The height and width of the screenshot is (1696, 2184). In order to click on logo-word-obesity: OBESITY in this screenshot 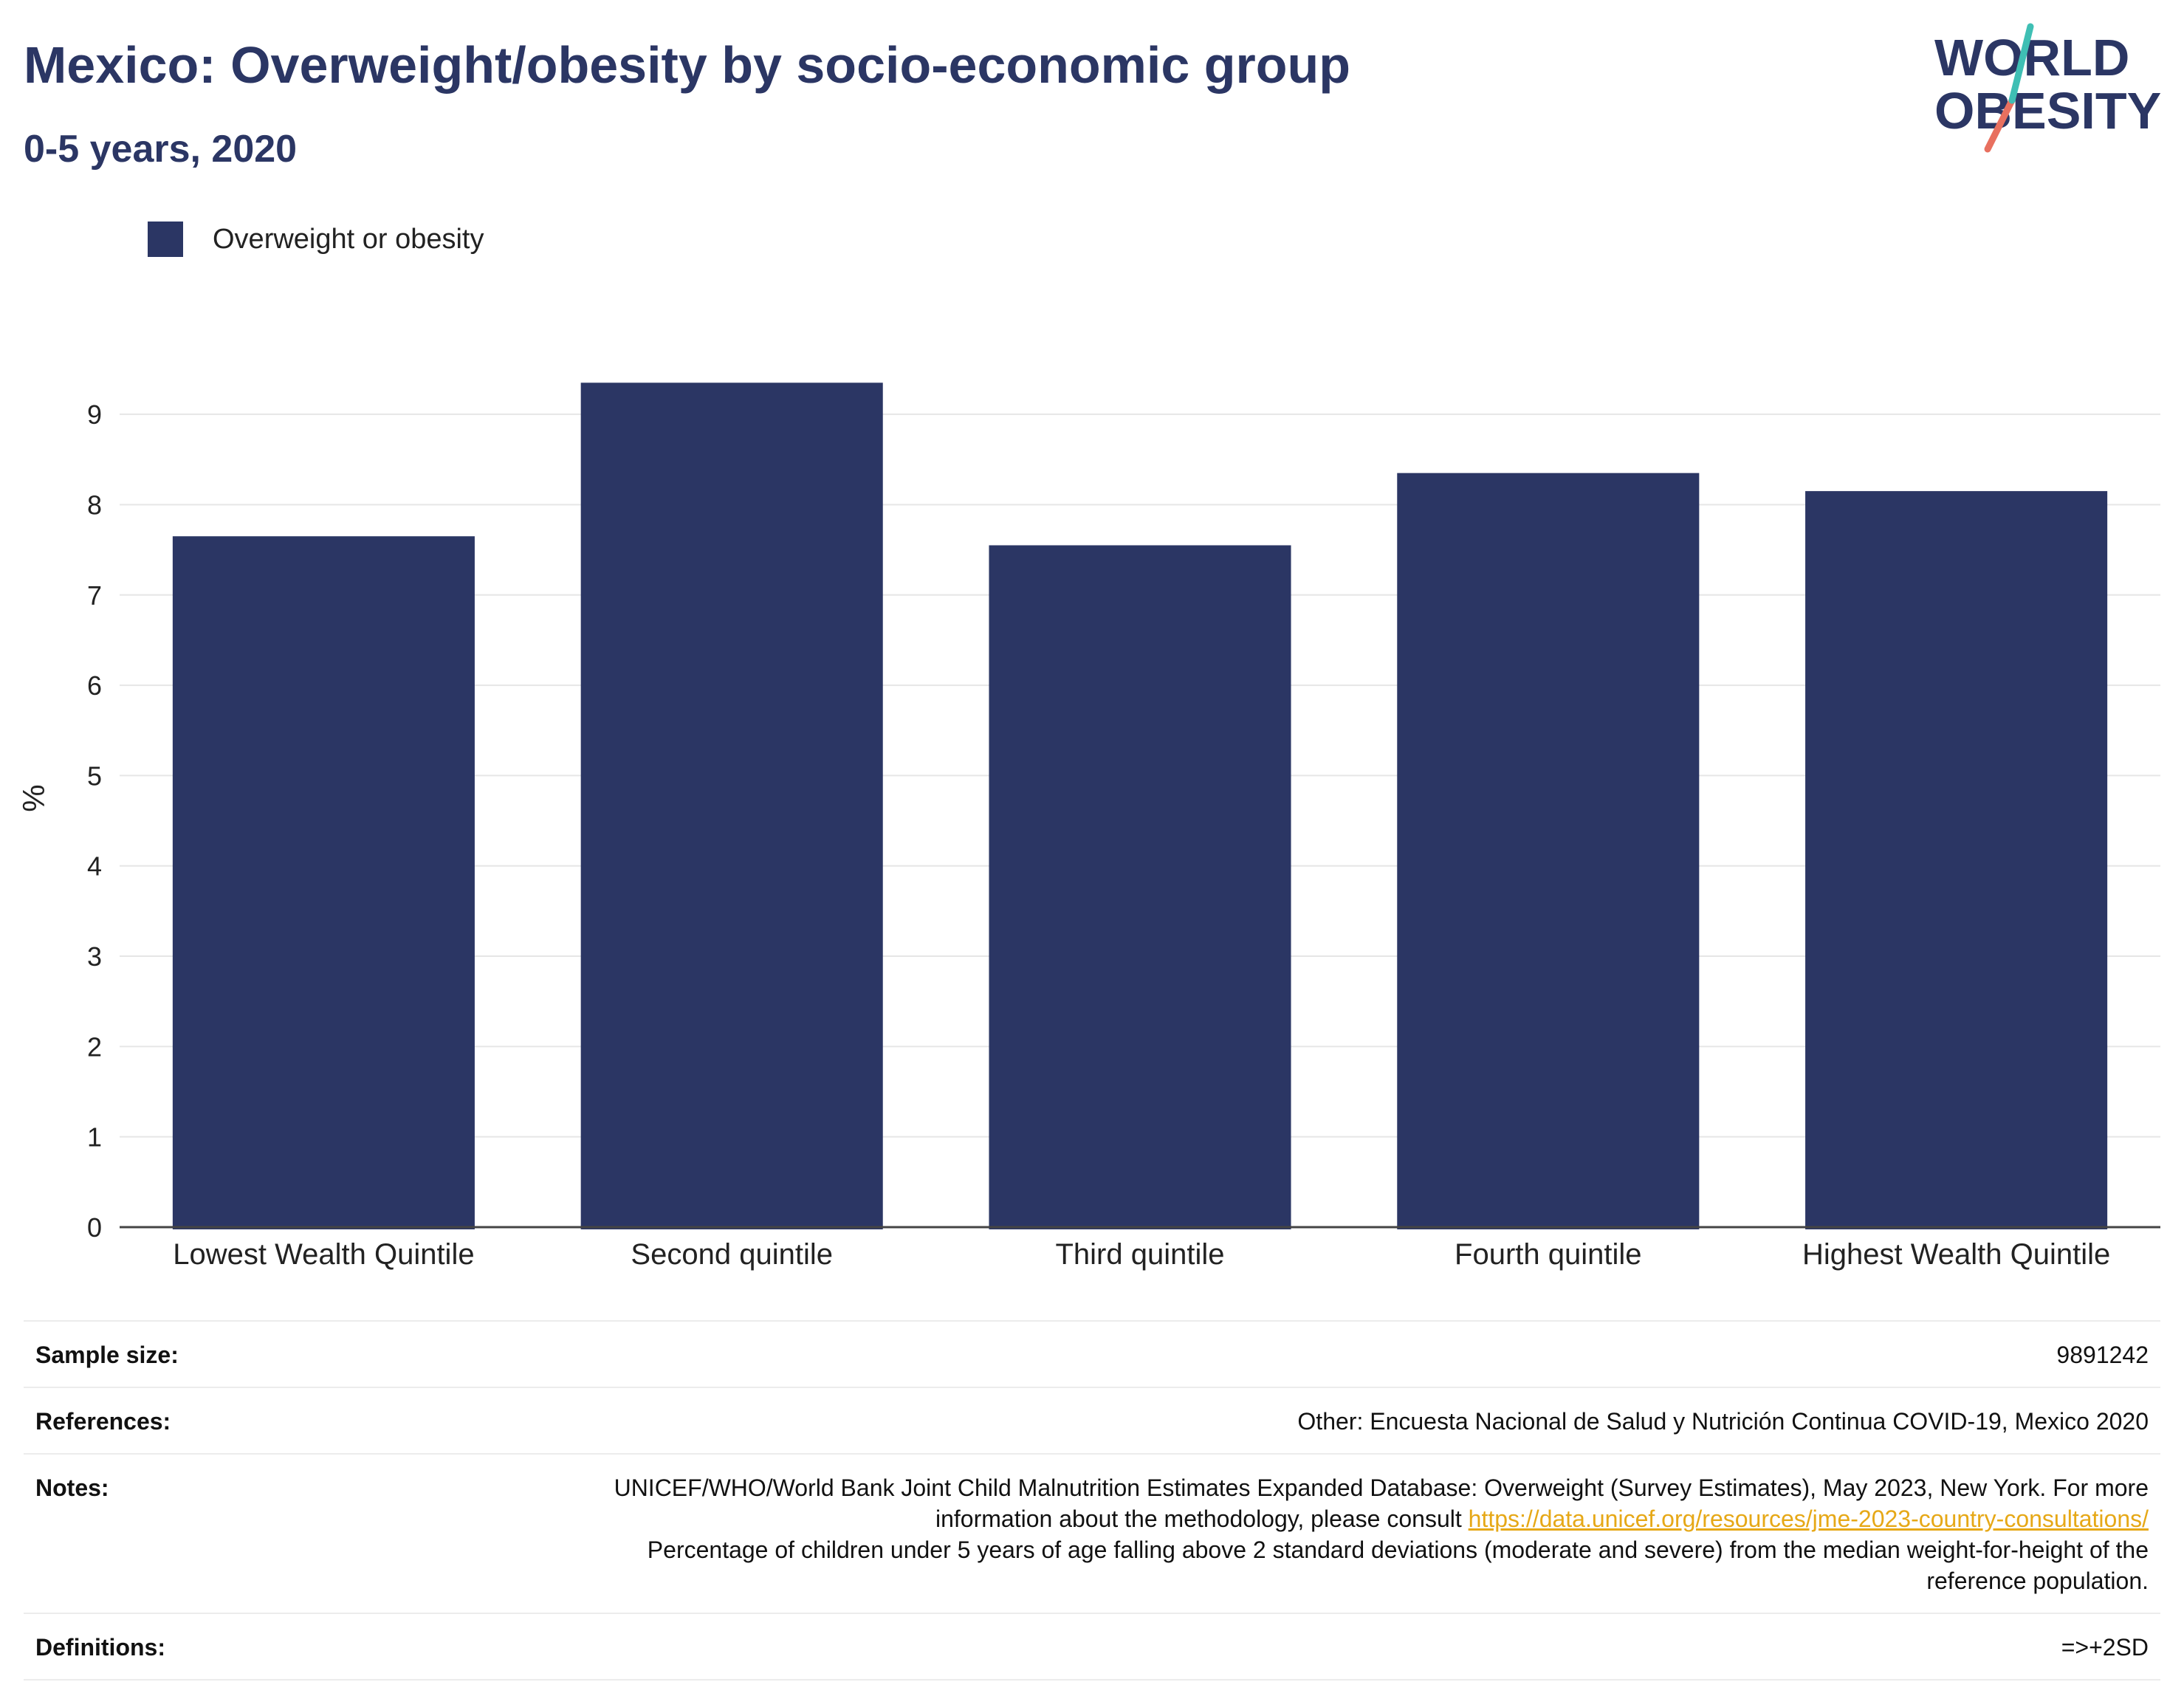, I will do `click(2048, 111)`.